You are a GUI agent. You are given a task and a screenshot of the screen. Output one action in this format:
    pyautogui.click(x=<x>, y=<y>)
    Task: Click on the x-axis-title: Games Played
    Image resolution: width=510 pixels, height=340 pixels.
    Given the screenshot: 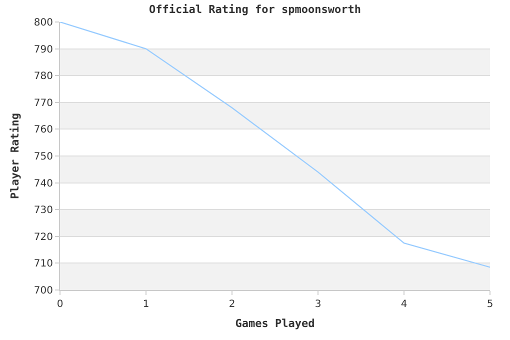 What is the action you would take?
    pyautogui.click(x=275, y=323)
    